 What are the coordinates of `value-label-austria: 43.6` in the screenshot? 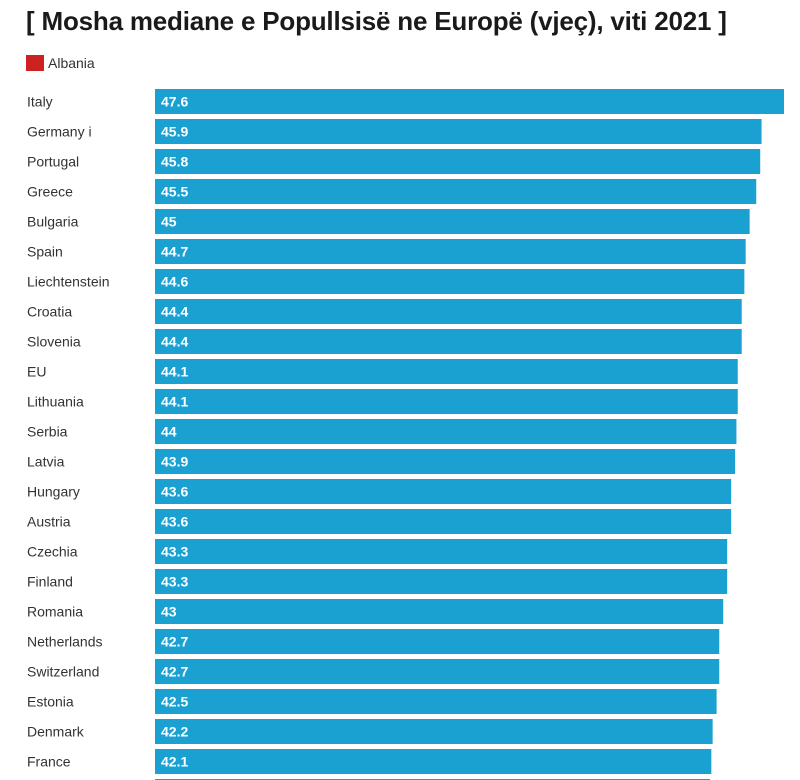 It's located at (174, 522).